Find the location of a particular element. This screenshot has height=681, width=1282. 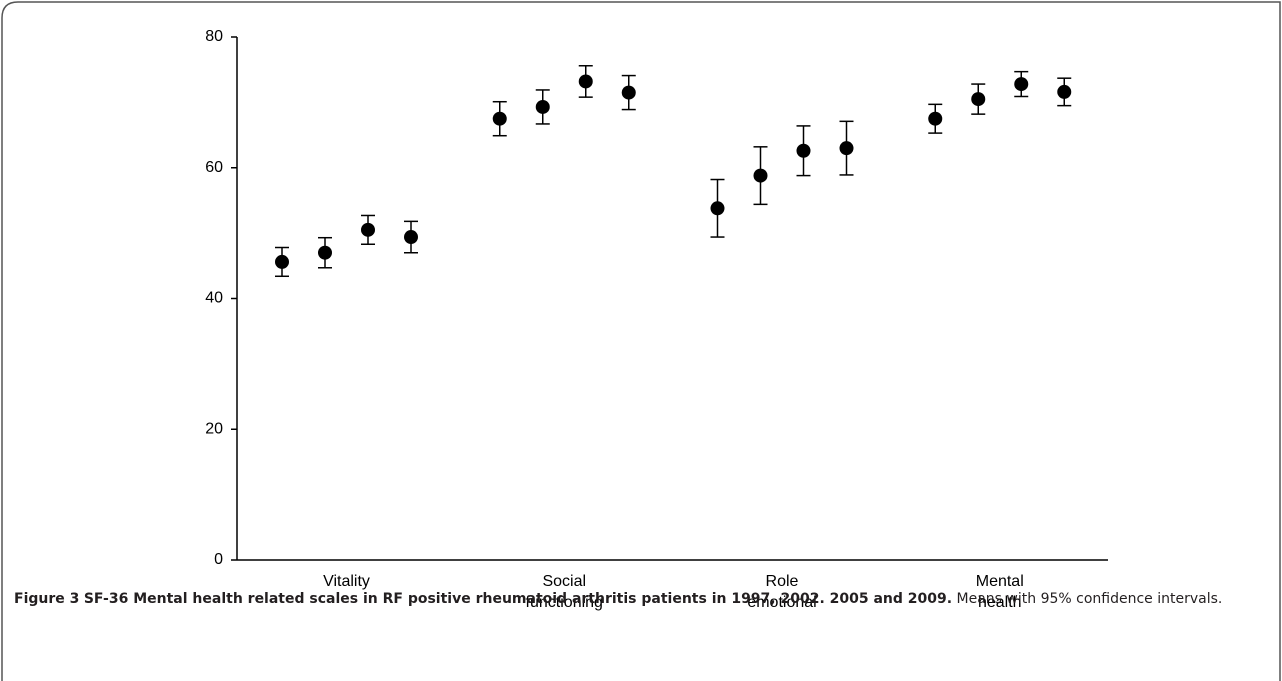

x-tick-label: emotional is located at coordinates (781, 602).